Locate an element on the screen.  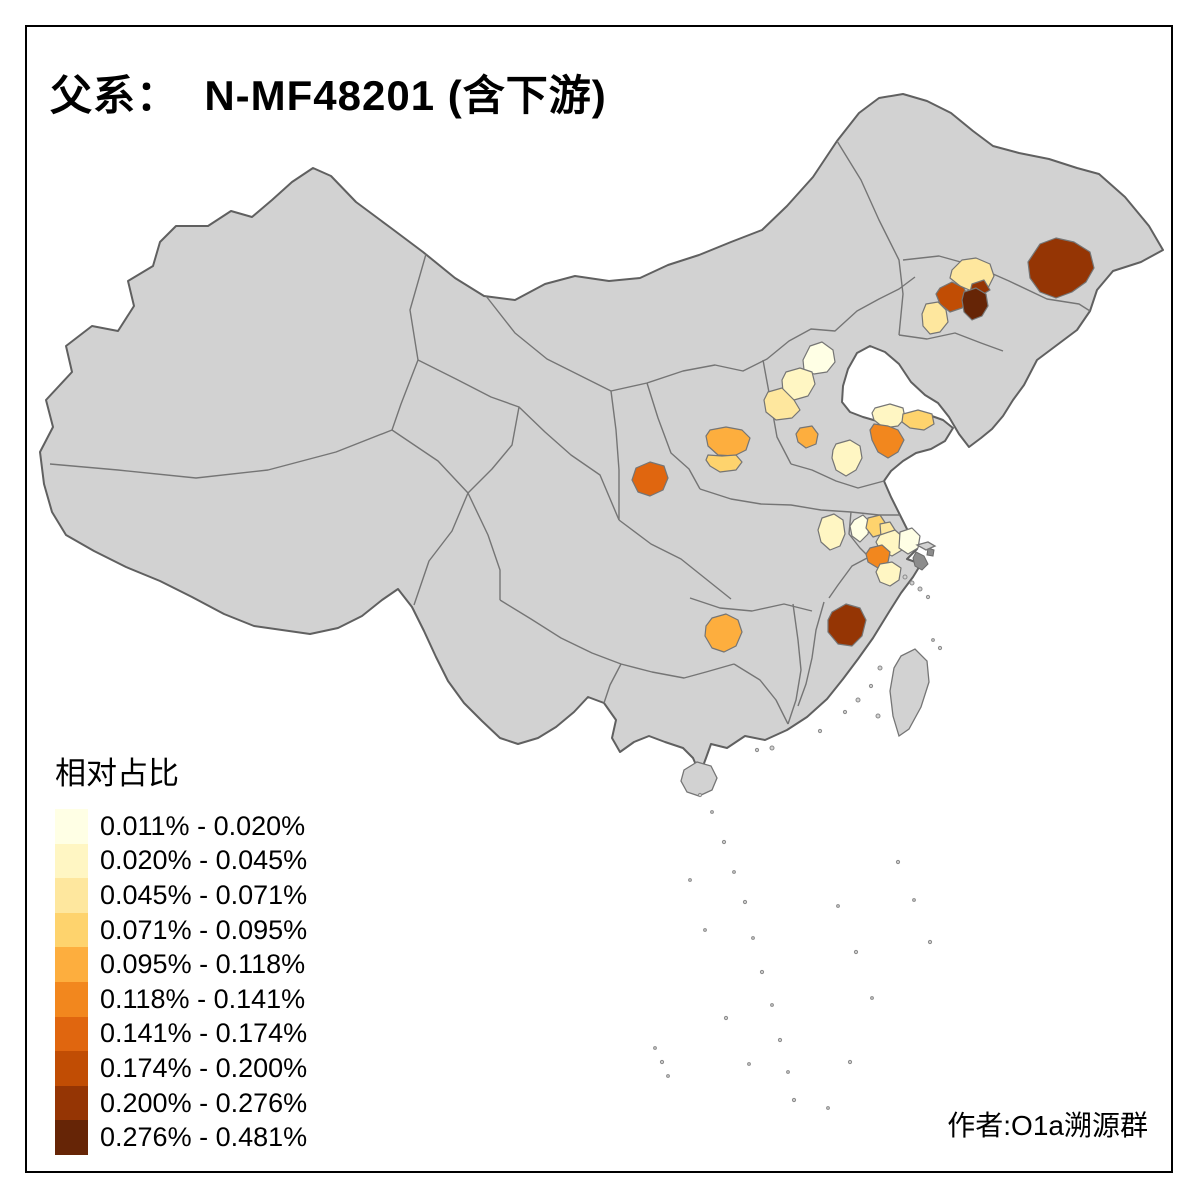
legend-row: 0.095% - 0.118% is located at coordinates (181, 964).